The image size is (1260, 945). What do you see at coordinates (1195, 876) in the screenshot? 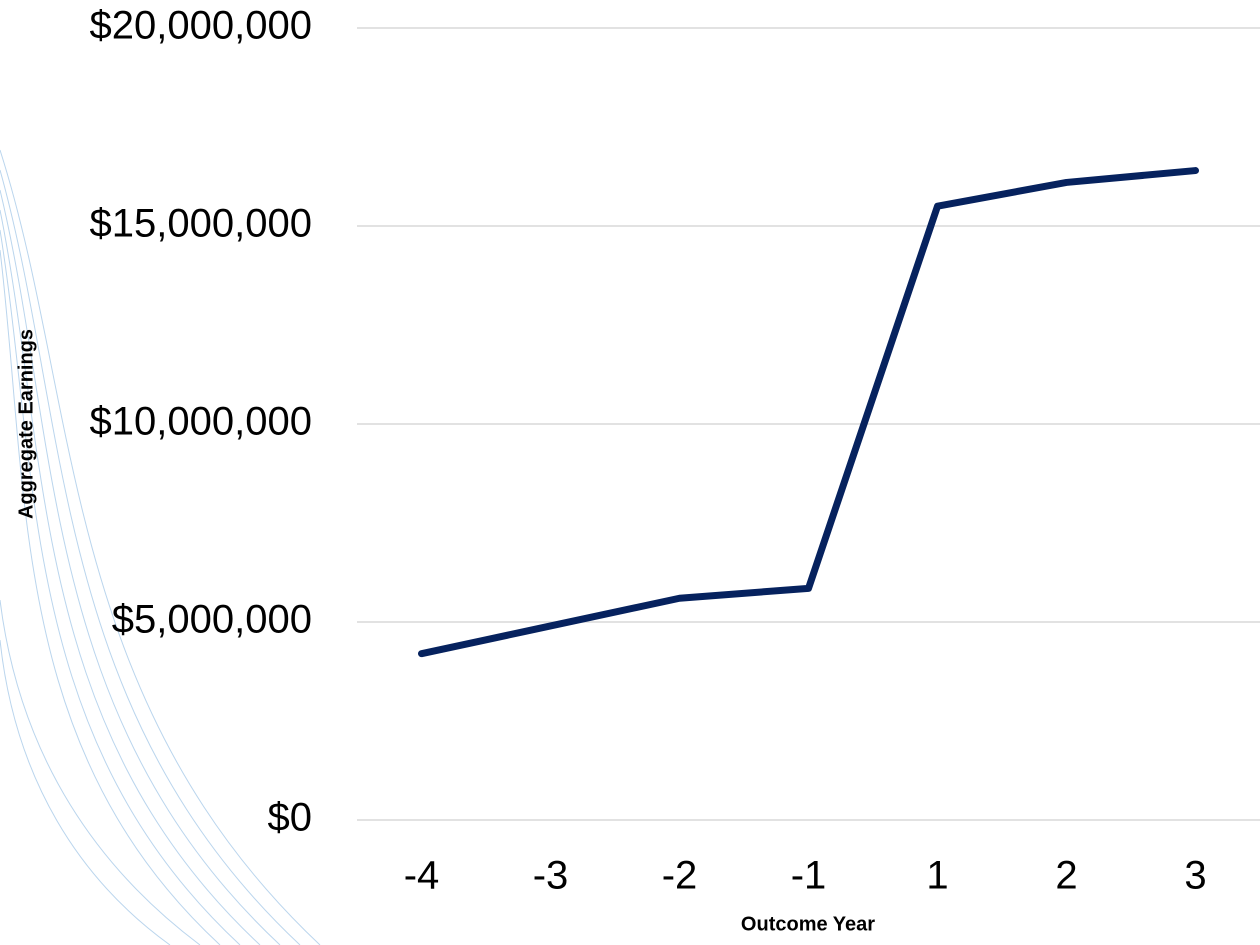
I see `x-tick-label: 3` at bounding box center [1195, 876].